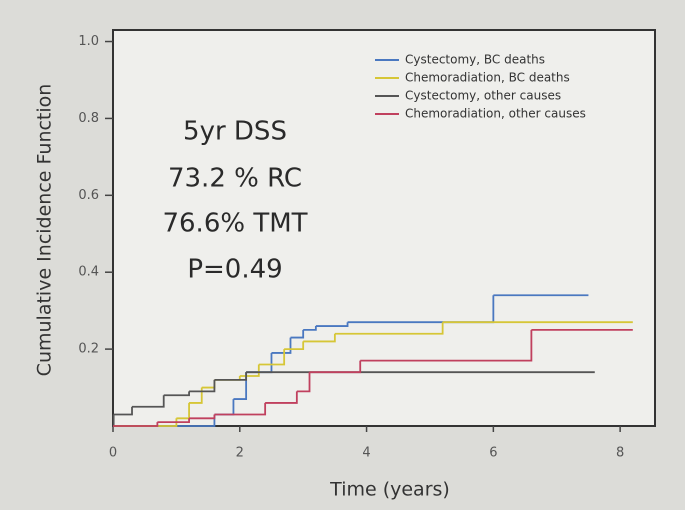 Image resolution: width=685 pixels, height=510 pixels. Describe the element at coordinates (88, 349) in the screenshot. I see `y-tick-label: 0.2` at that location.